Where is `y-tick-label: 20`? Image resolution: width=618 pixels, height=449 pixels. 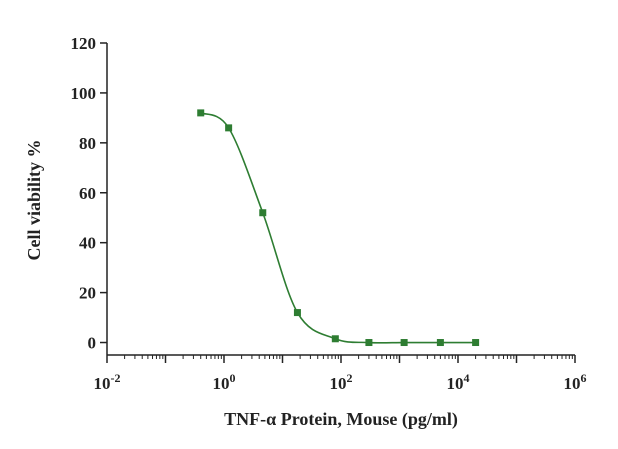
y-tick-label: 20 is located at coordinates (87, 293).